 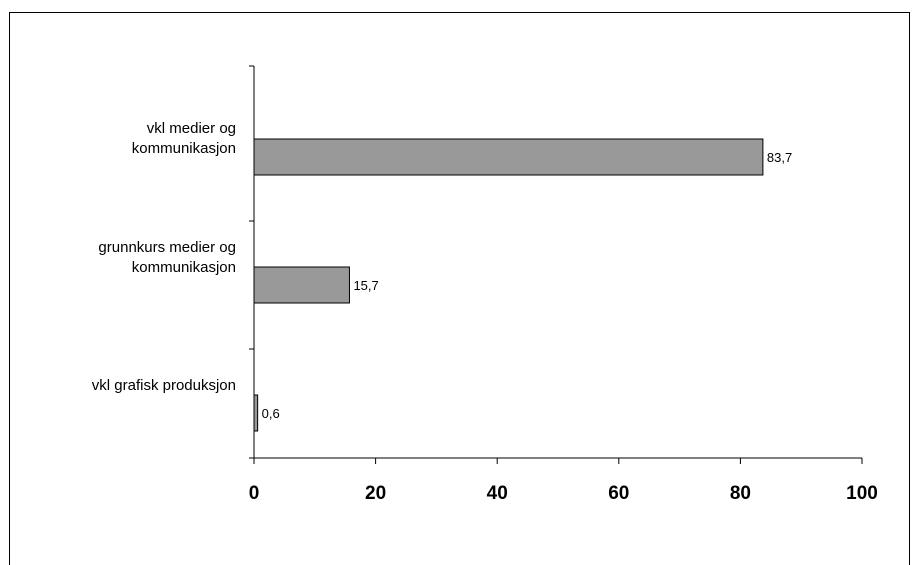 I want to click on x-tick-label: 60, so click(x=618, y=493).